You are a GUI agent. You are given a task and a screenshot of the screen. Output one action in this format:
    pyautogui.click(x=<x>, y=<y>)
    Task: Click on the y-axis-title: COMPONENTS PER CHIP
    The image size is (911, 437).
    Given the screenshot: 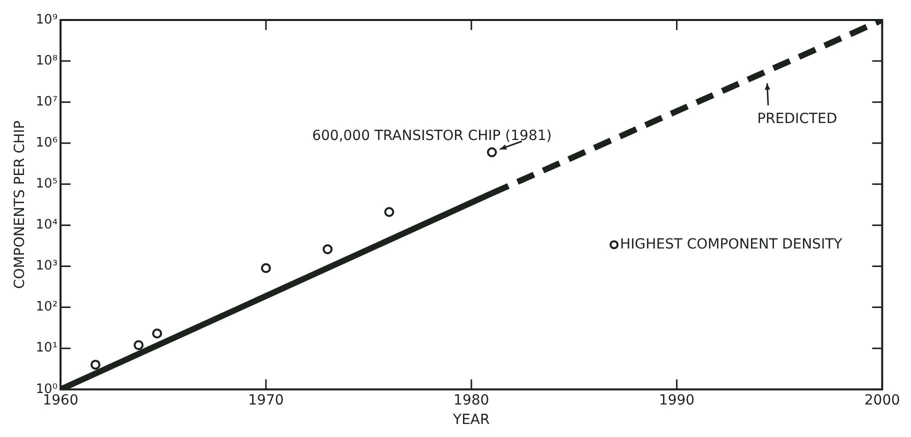 What is the action you would take?
    pyautogui.click(x=20, y=204)
    